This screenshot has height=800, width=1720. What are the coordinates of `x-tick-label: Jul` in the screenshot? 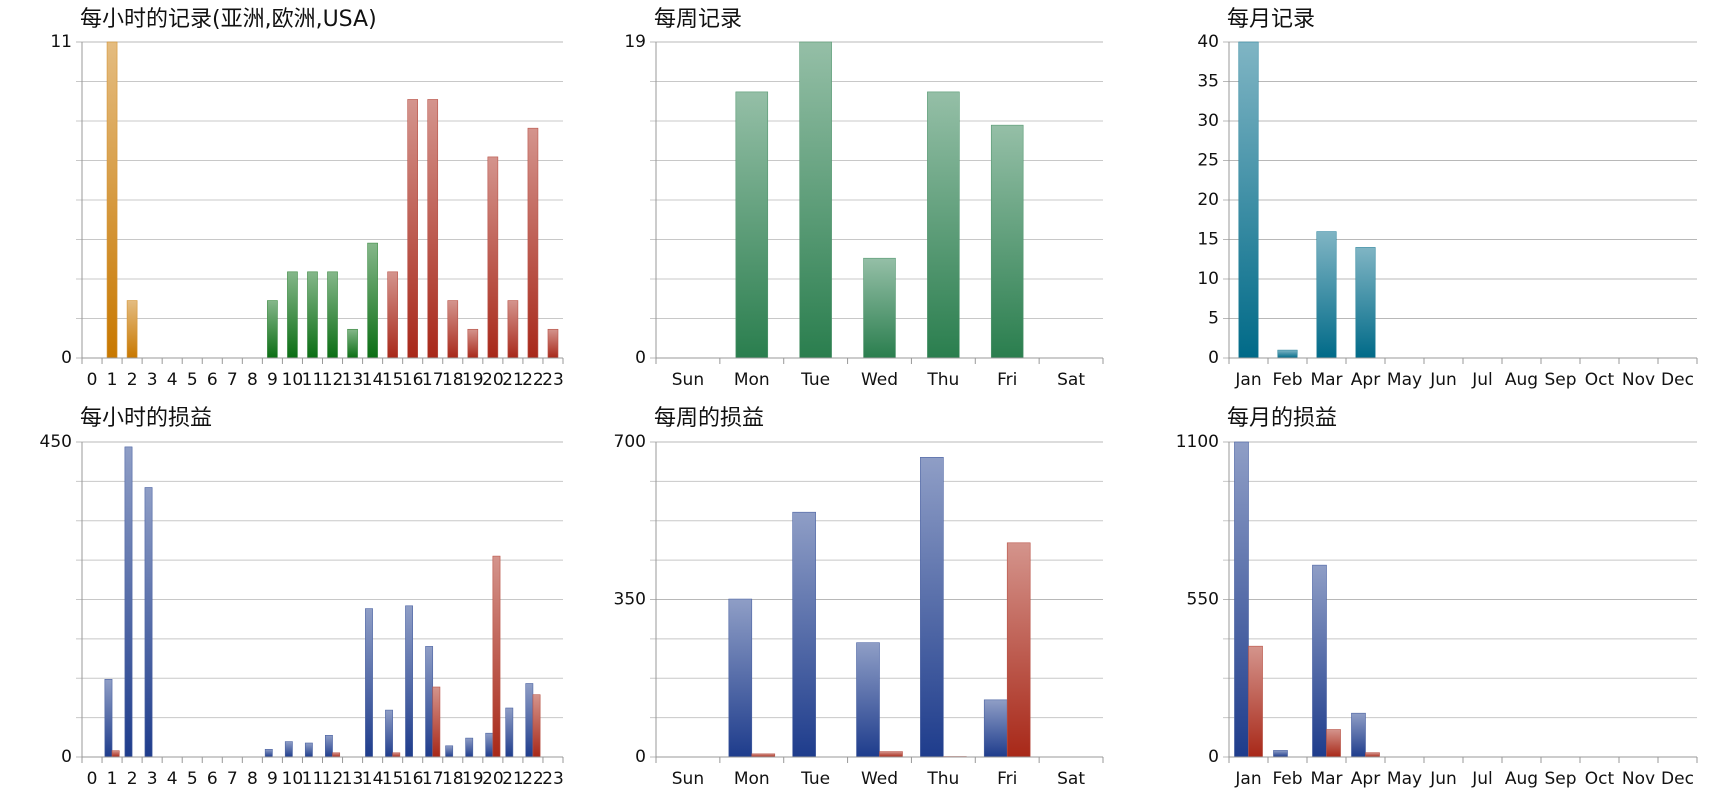 It's located at (1482, 380).